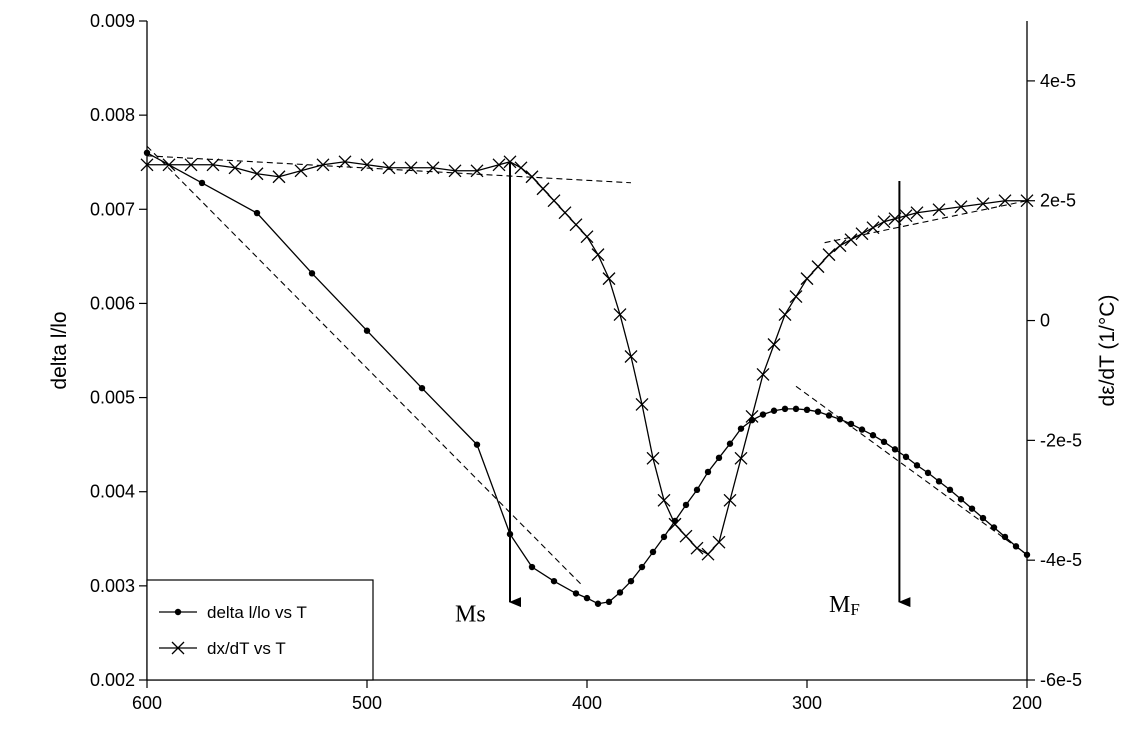 This screenshot has width=1137, height=733. What do you see at coordinates (59, 350) in the screenshot?
I see `y-axis-title: delta l/lo` at bounding box center [59, 350].